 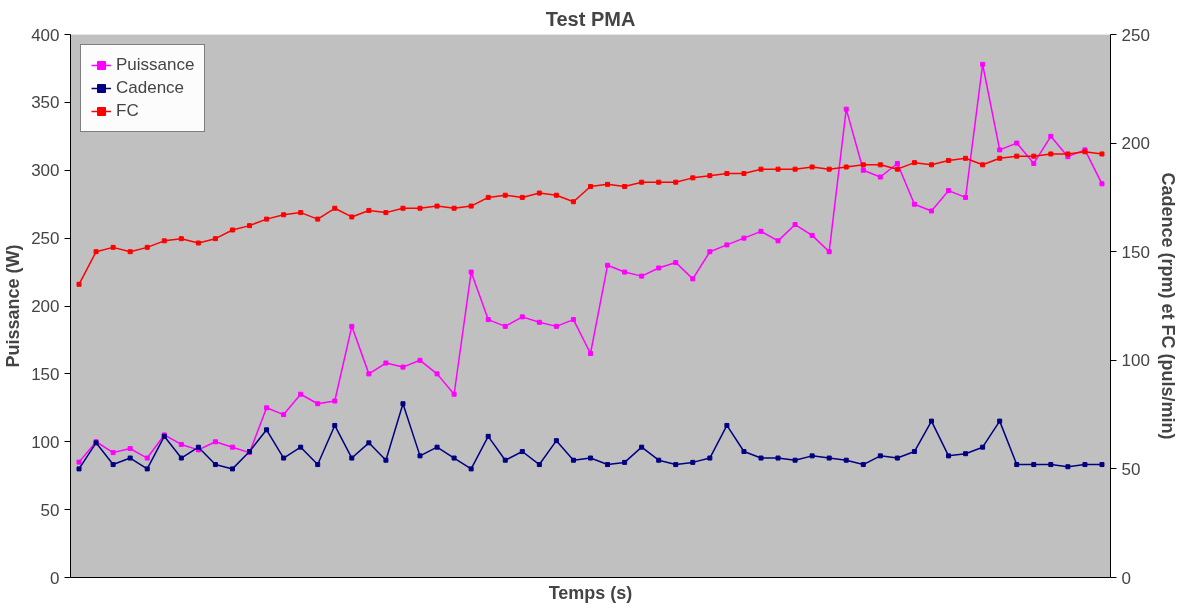 I want to click on y-tick-label: 350, so click(x=45, y=103).